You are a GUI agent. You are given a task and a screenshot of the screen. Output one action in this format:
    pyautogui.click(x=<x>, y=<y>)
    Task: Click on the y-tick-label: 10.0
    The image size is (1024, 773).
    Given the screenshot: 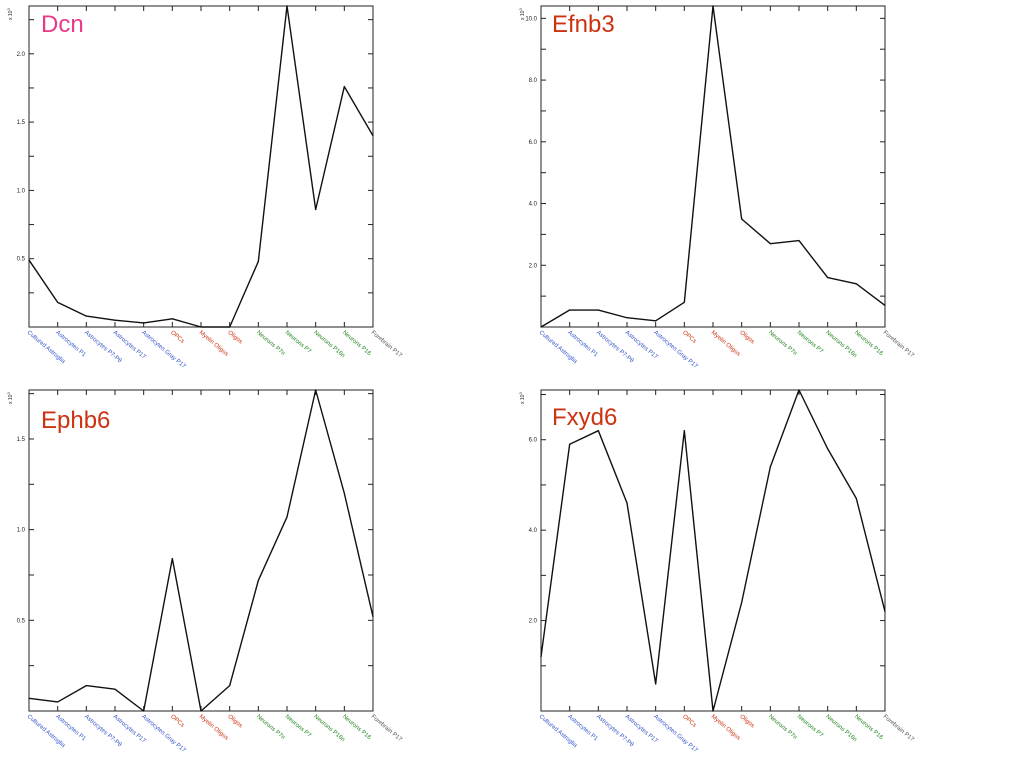 What is the action you would take?
    pyautogui.click(x=531, y=19)
    